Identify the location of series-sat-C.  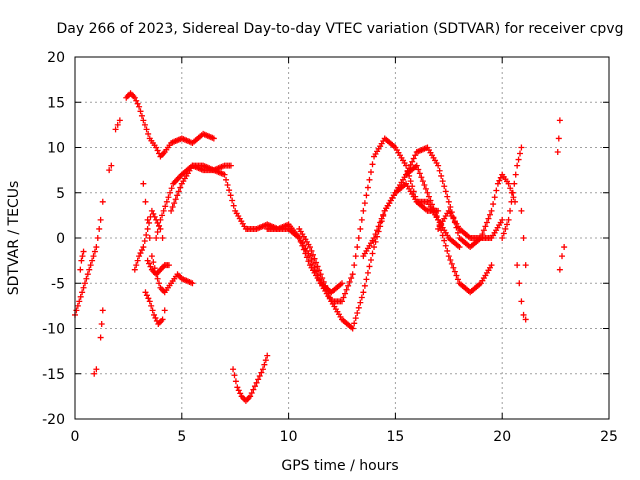
(95, 371).